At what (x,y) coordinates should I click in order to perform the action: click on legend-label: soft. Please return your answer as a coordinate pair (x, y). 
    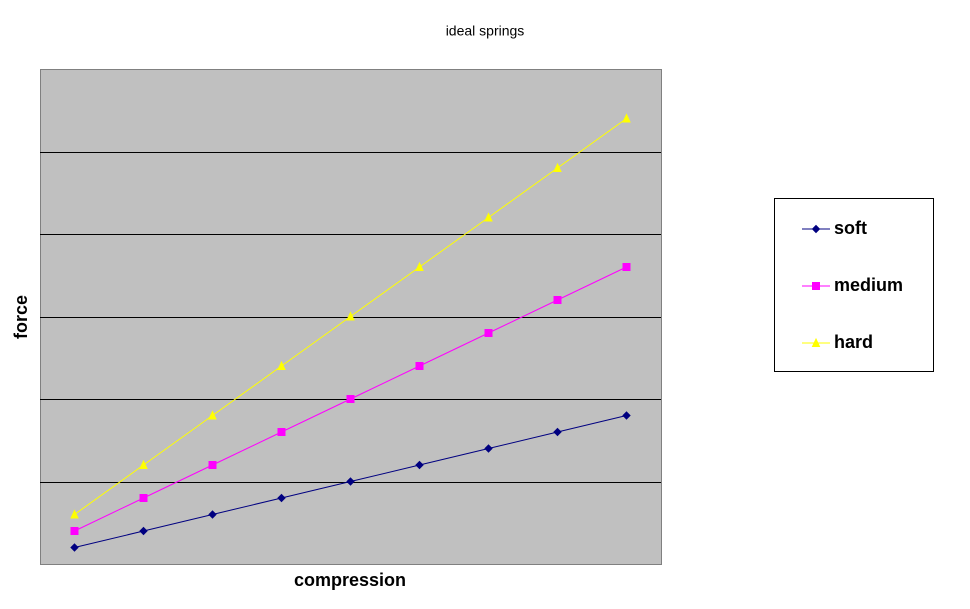
    Looking at the image, I should click on (850, 228).